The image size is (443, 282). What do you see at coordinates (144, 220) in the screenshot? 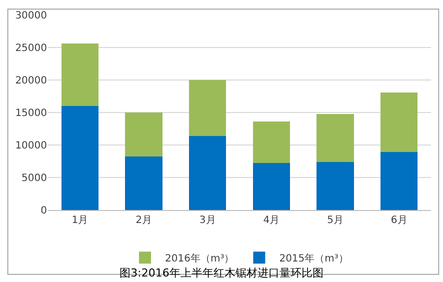
I see `x-tick-label: 2月` at bounding box center [144, 220].